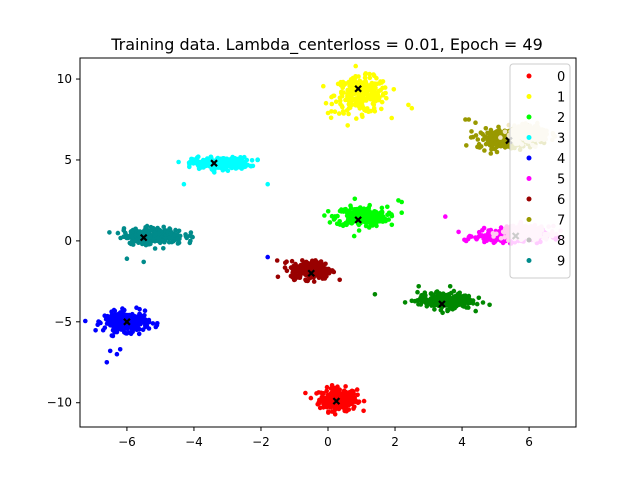 This screenshot has height=480, width=640. What do you see at coordinates (395, 442) in the screenshot?
I see `x-tick-label: 2` at bounding box center [395, 442].